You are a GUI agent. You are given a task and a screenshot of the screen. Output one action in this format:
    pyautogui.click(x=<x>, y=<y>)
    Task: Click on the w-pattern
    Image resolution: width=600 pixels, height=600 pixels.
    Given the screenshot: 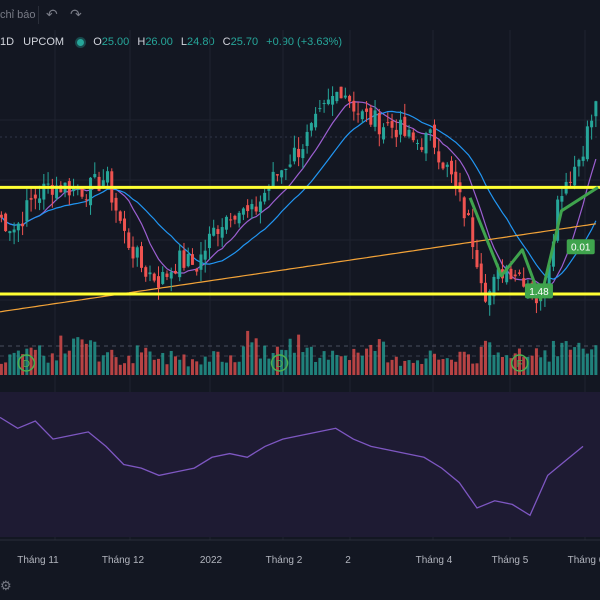 What is the action you would take?
    pyautogui.click(x=533, y=243)
    